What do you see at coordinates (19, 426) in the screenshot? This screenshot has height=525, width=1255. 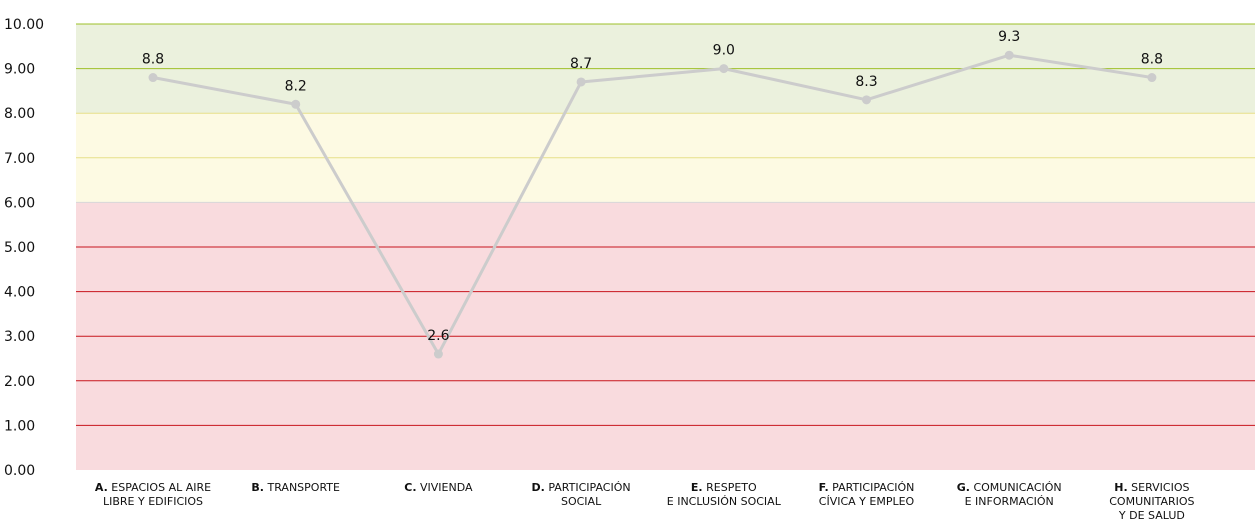 I see `y-tick-label: 1.00` at bounding box center [19, 426].